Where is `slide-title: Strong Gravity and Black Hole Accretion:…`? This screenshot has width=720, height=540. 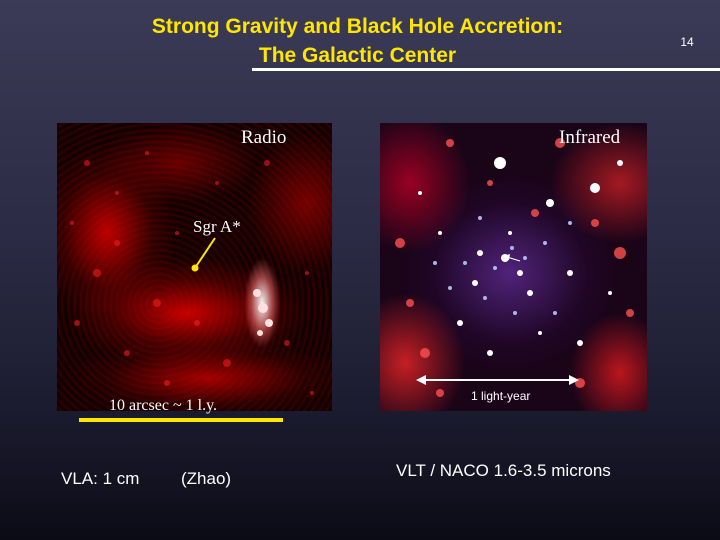 slide-title: Strong Gravity and Black Hole Accretion:… is located at coordinates (357, 41).